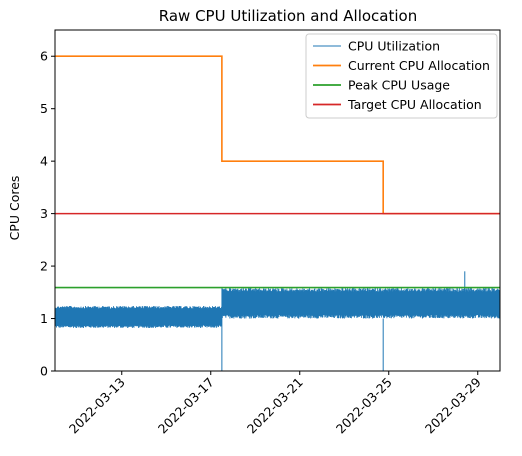 This screenshot has height=456, width=522. What do you see at coordinates (394, 46) in the screenshot?
I see `legend-label: CPU Utilization` at bounding box center [394, 46].